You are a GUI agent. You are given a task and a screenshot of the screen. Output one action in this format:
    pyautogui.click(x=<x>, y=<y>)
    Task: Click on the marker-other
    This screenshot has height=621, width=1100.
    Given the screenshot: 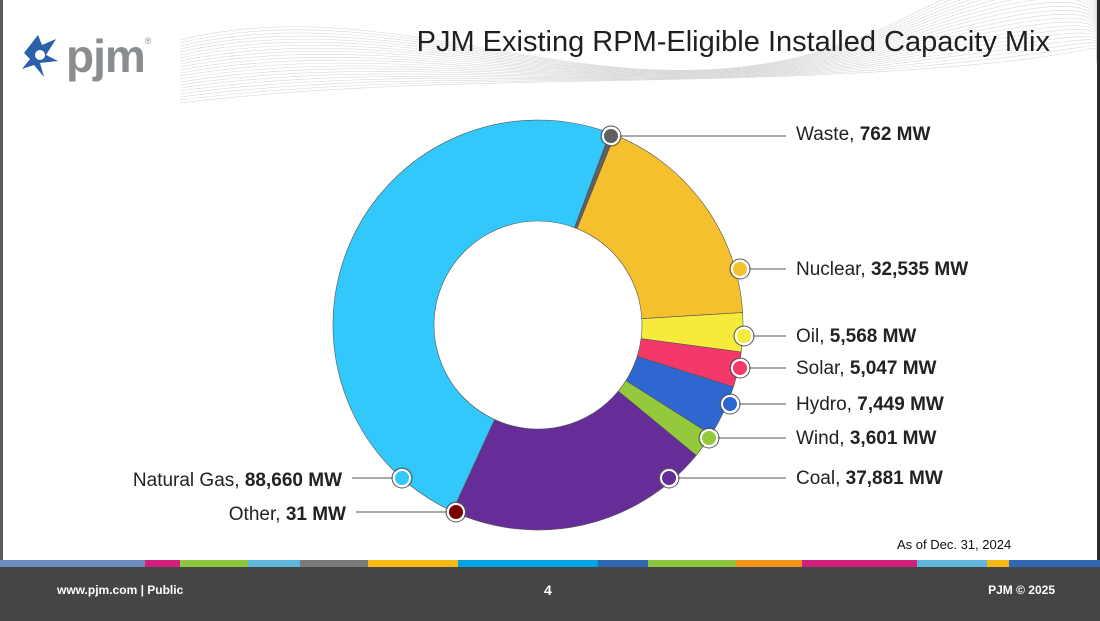 What is the action you would take?
    pyautogui.click(x=456, y=512)
    